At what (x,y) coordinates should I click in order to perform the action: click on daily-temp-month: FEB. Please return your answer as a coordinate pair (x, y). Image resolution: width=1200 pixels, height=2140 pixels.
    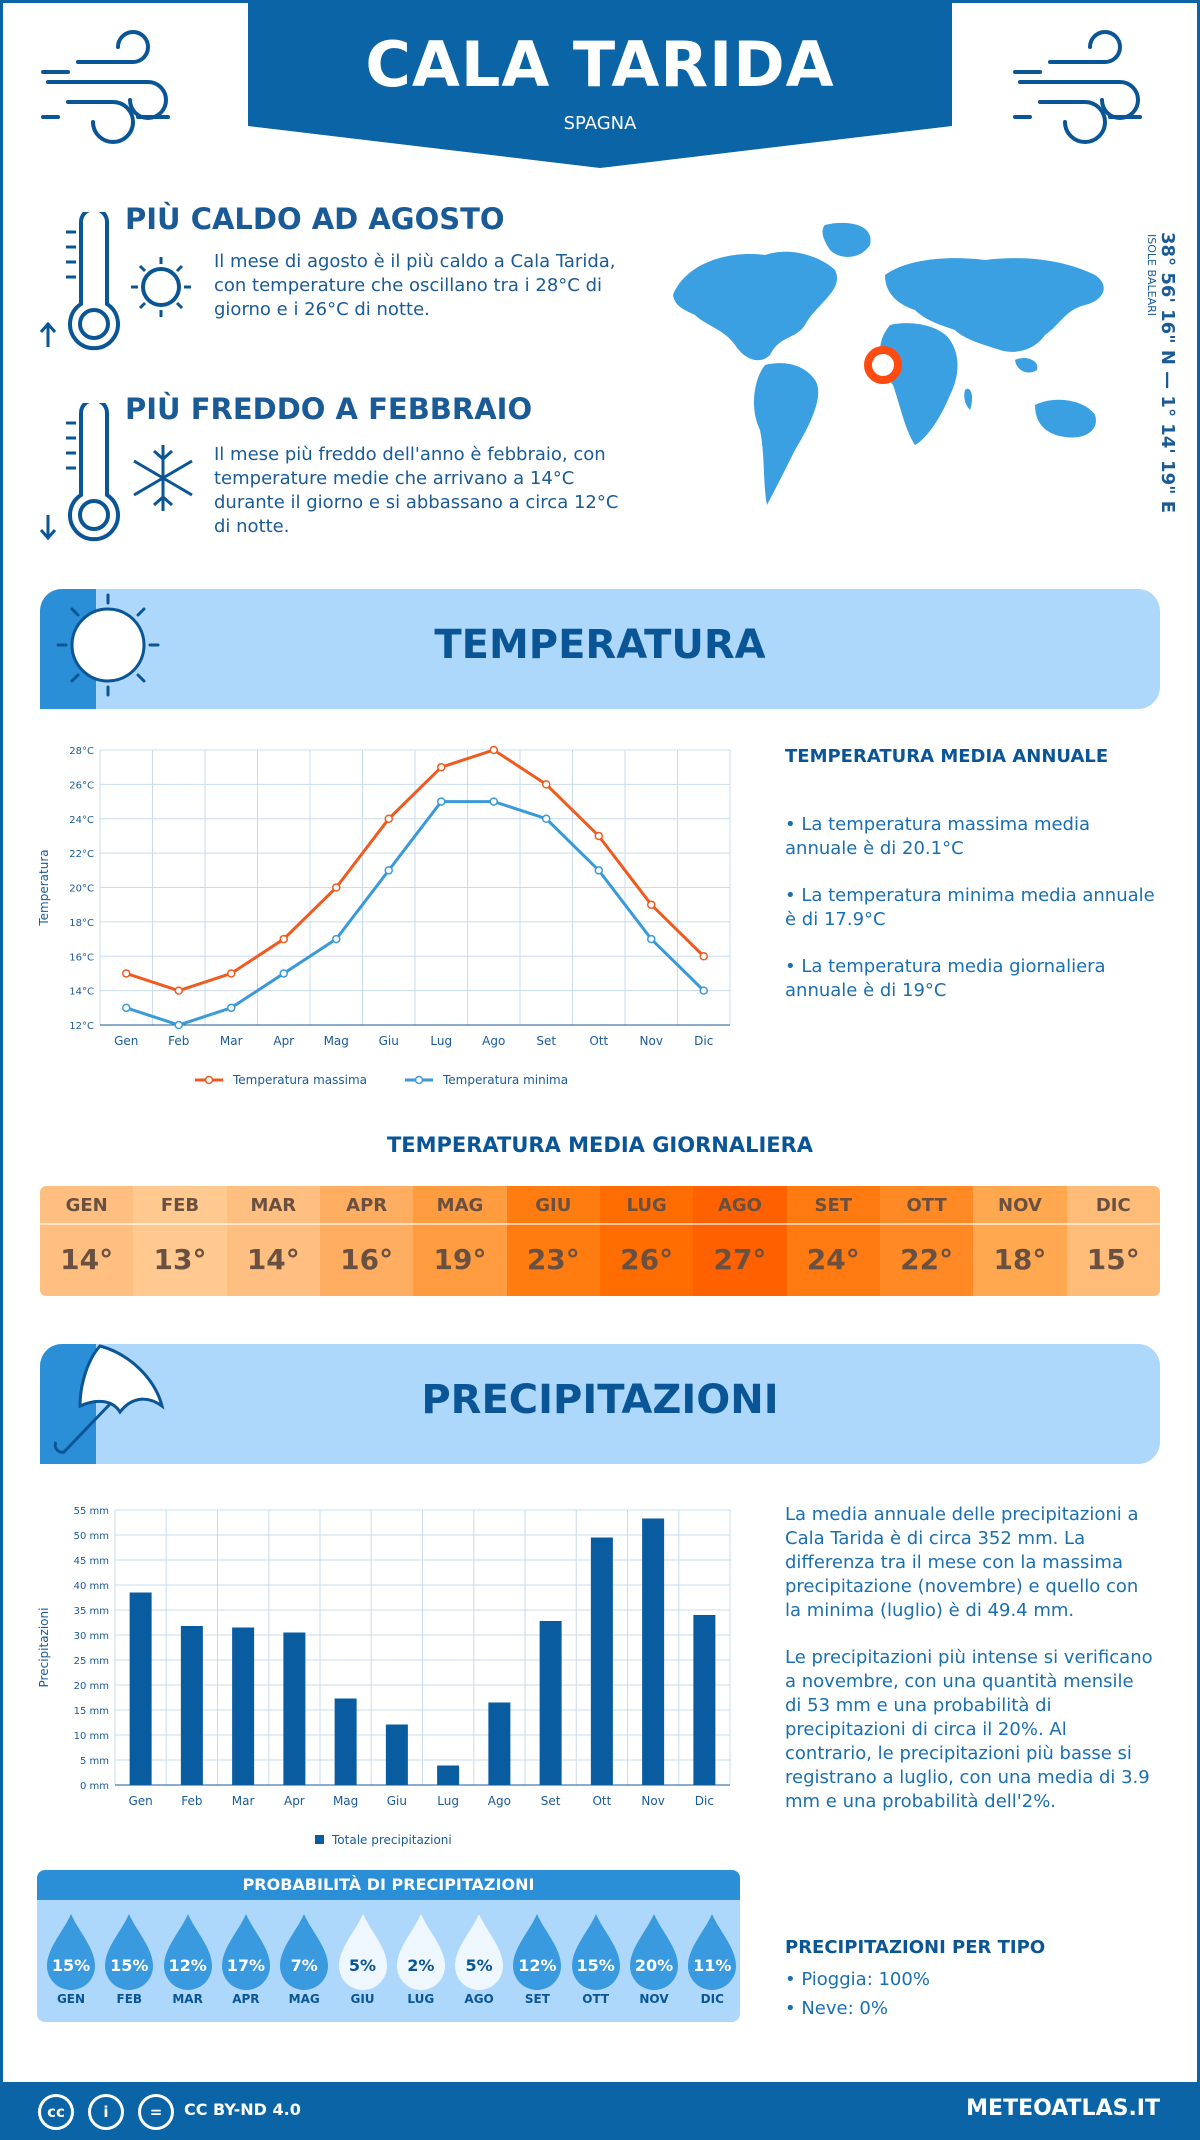
    Looking at the image, I should click on (180, 1205).